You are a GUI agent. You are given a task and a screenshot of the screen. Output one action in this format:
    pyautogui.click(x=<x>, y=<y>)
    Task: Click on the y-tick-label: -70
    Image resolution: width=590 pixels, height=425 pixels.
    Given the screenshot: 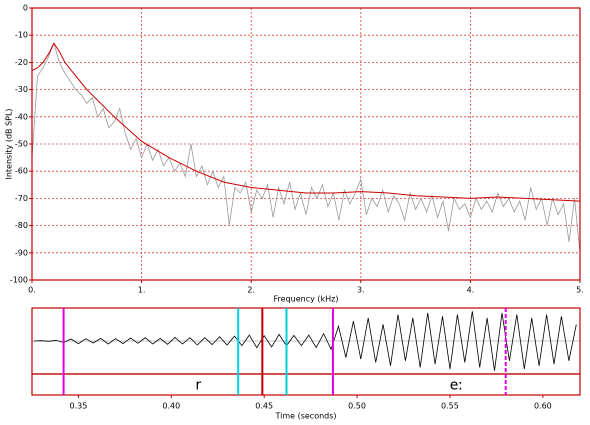 What is the action you would take?
    pyautogui.click(x=21, y=198)
    